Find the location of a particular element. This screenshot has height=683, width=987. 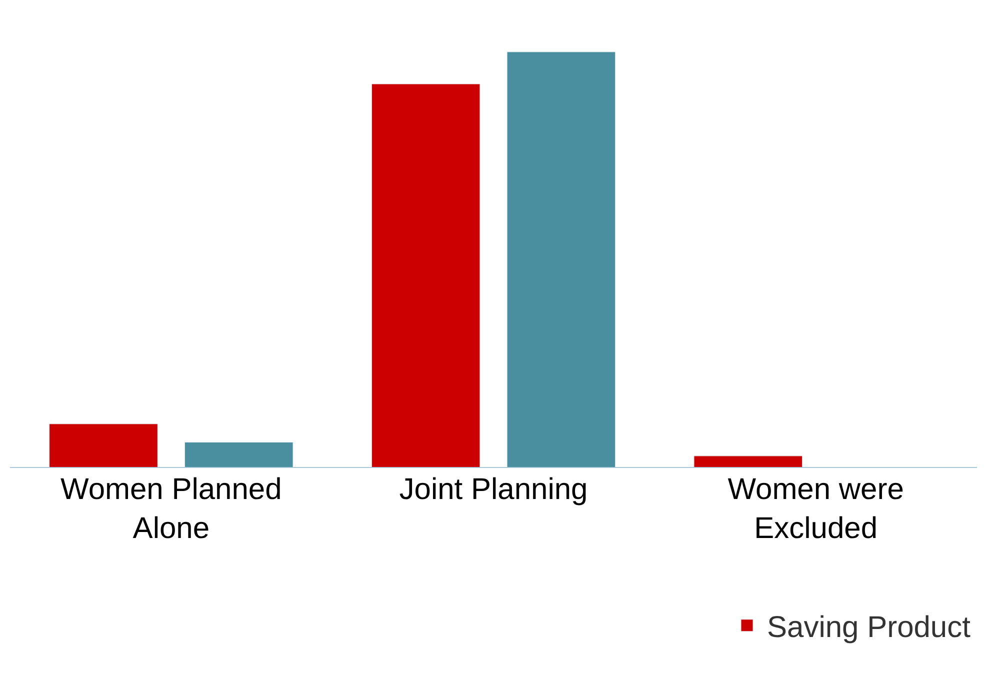

x-tick-label: Women Planned Alone is located at coordinates (171, 509).